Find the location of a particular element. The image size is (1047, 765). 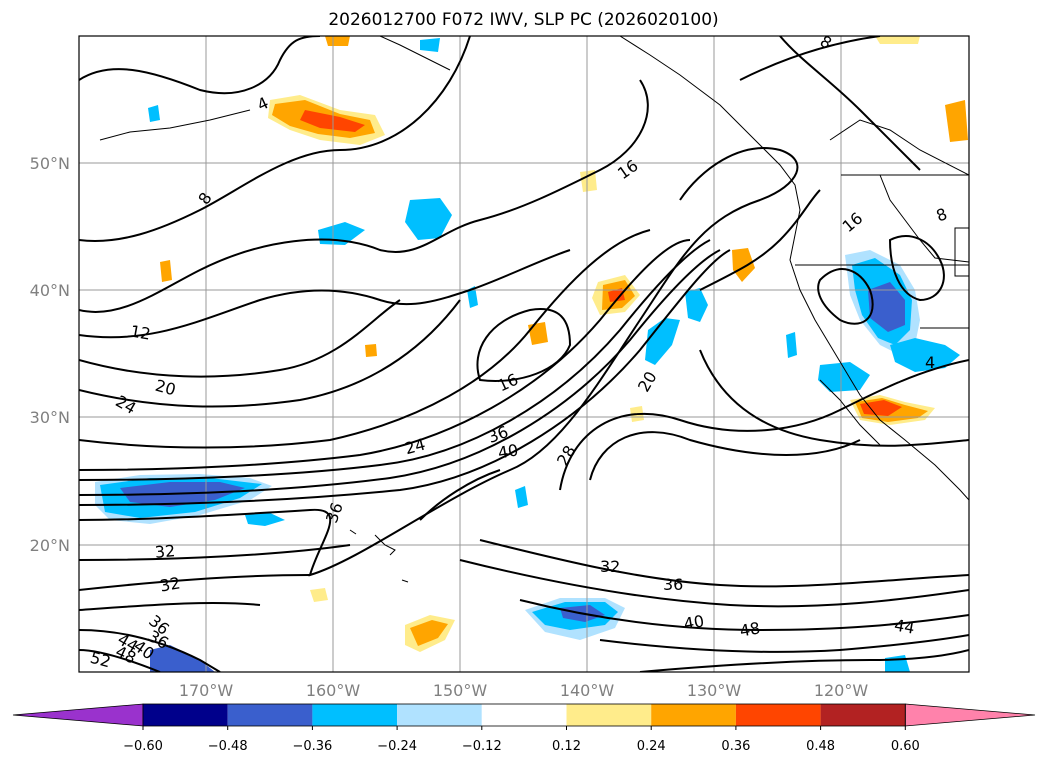

latitude-labels: 50°N 40°N 30°N 20°N is located at coordinates (50, 354).